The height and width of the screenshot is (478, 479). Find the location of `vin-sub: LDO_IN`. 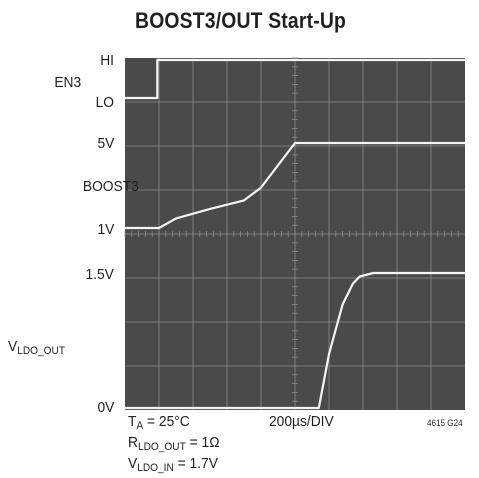

vin-sub: LDO_IN is located at coordinates (155, 468).